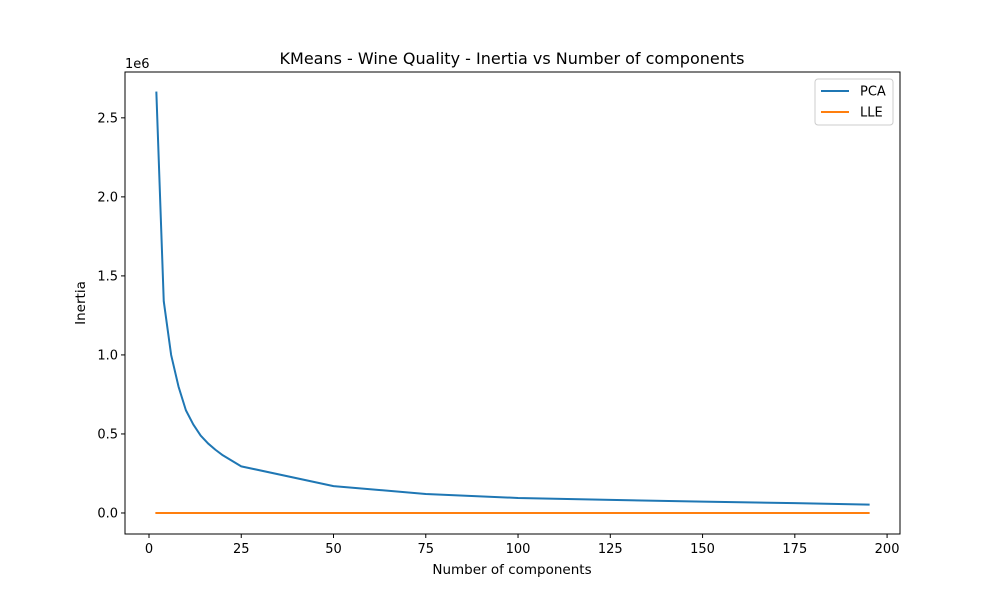 Image resolution: width=1000 pixels, height=600 pixels. I want to click on x-tick-label: 75, so click(426, 549).